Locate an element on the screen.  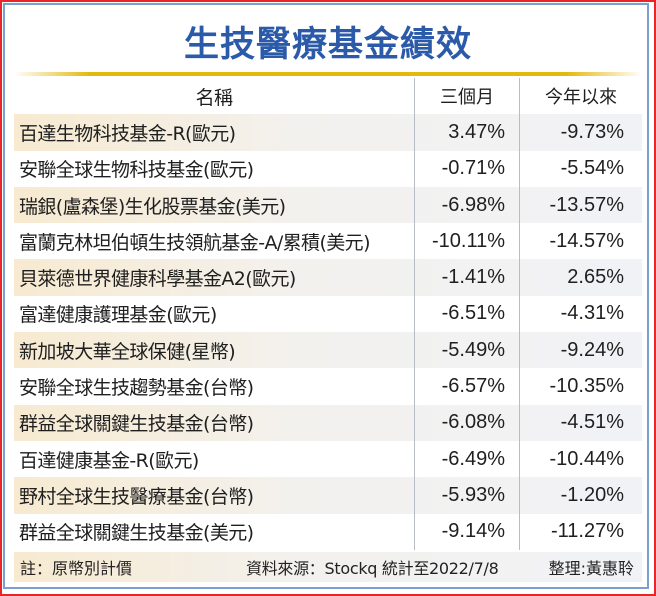
ytd-return: -14.57% is located at coordinates (580, 241).